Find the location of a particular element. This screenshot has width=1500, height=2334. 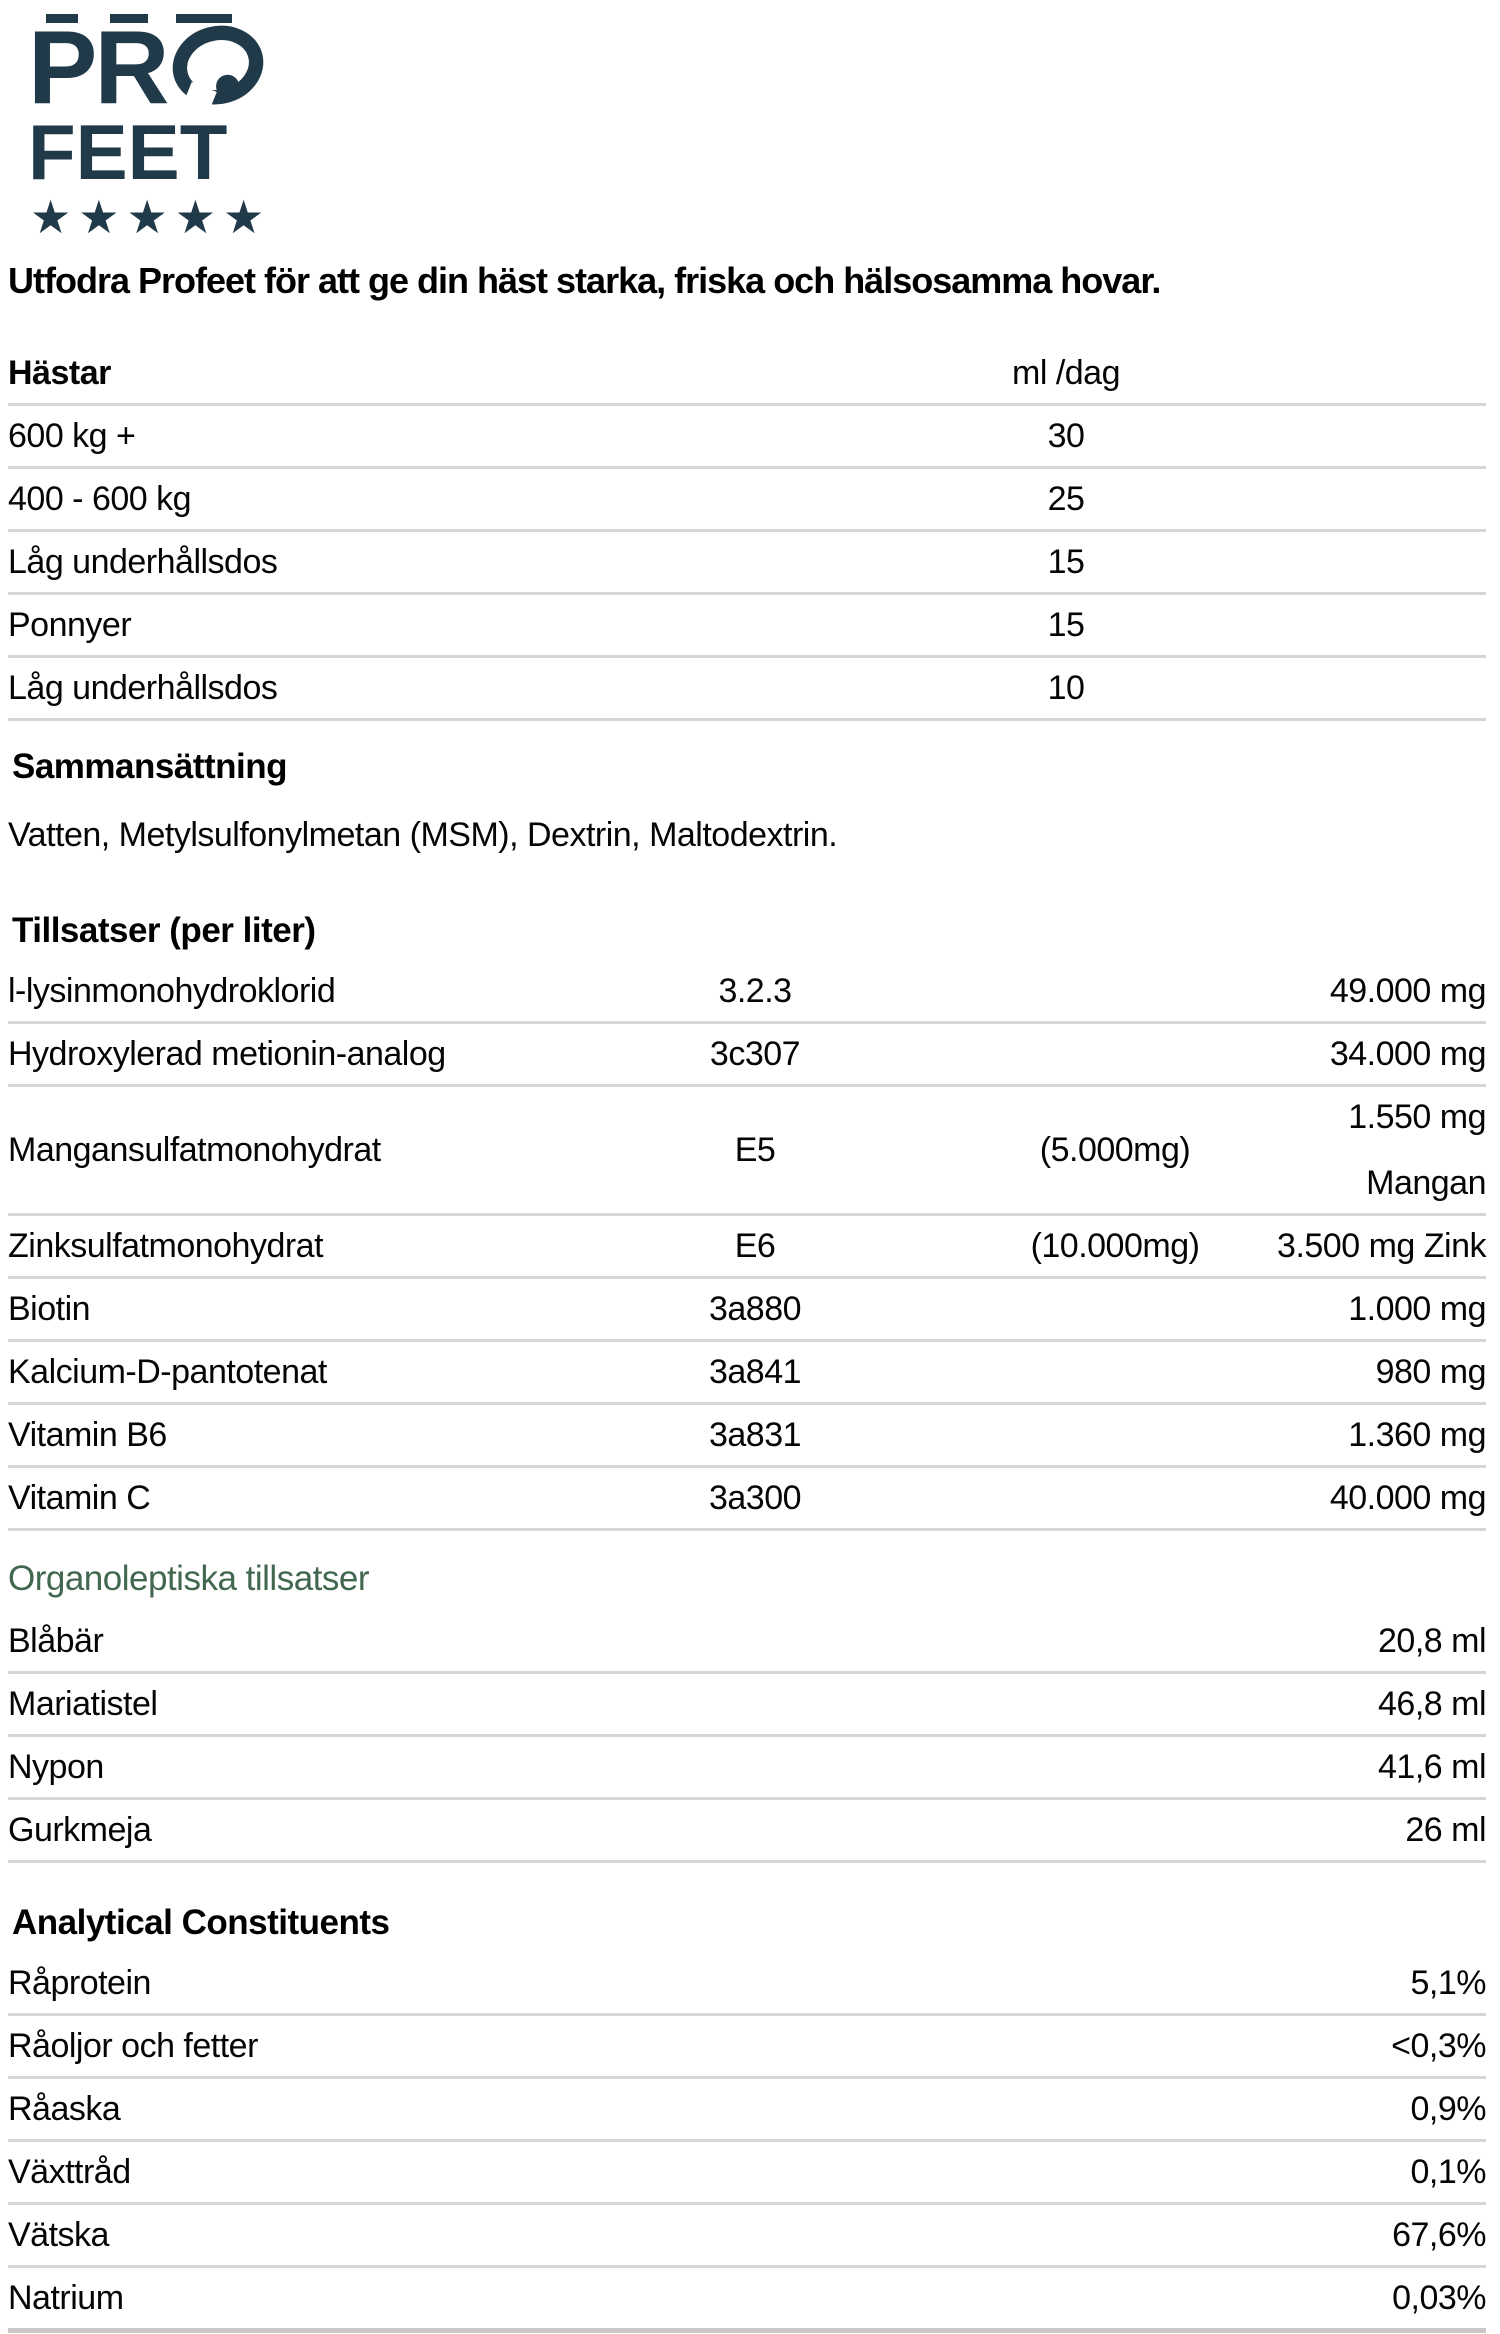

organoleptic-amount: 26 ml is located at coordinates (1445, 1830).